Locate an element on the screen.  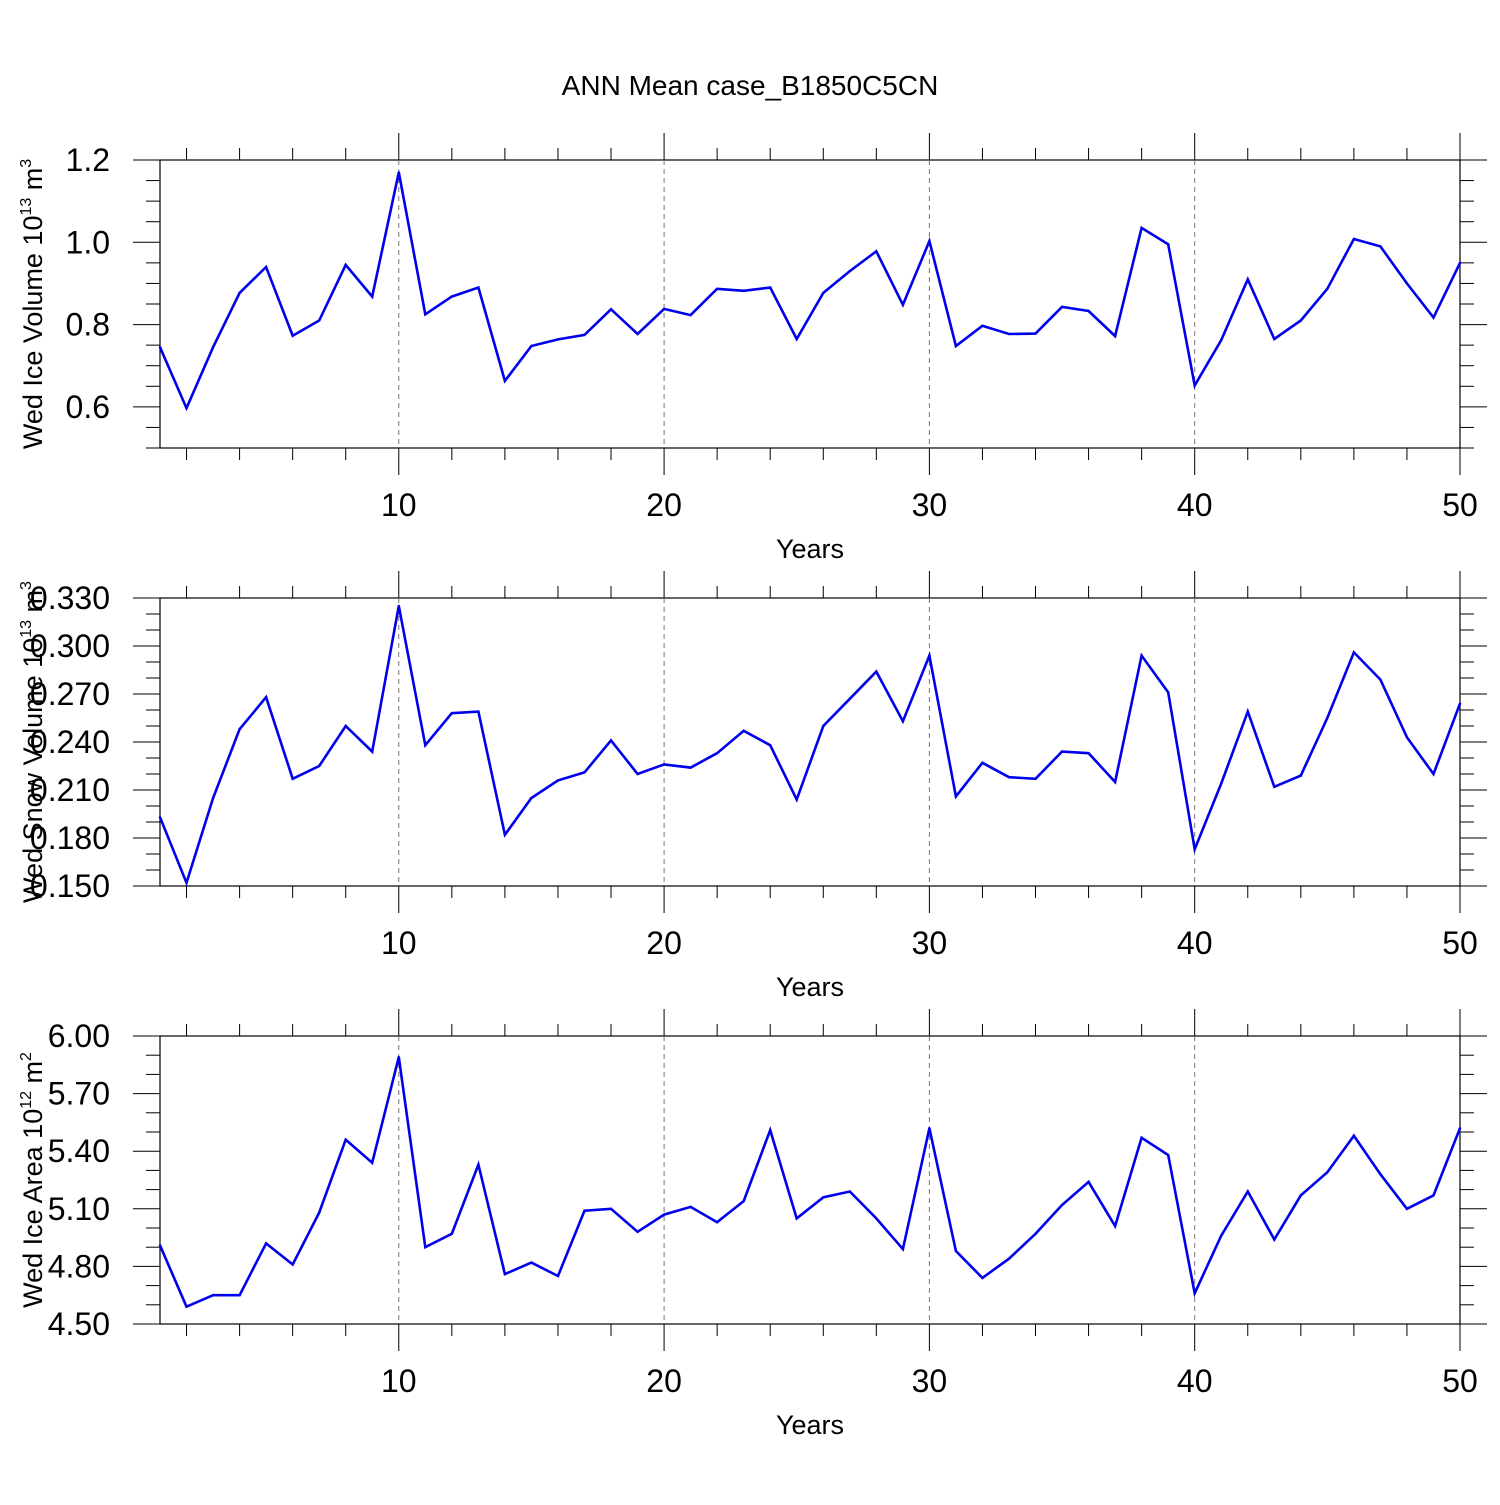
y-axis-label-part: Wed Ice Volume 10 is located at coordinates (33, 333).